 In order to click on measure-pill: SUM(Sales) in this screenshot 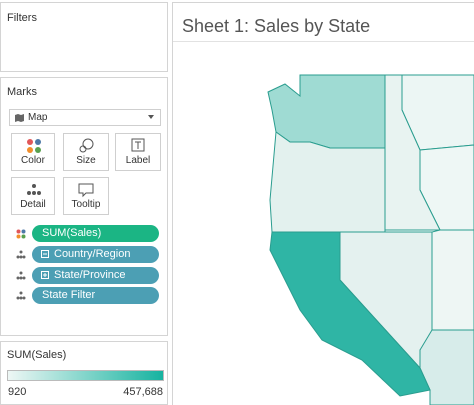, I will do `click(95, 233)`.